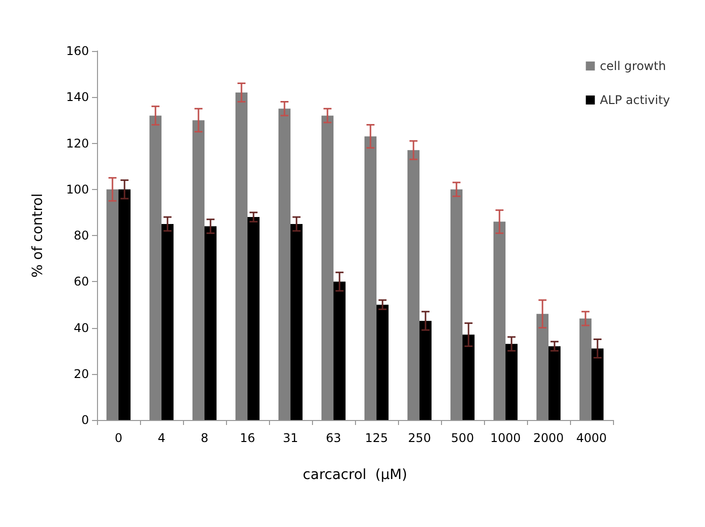  Describe the element at coordinates (162, 438) in the screenshot. I see `x-tick-label: 4` at that location.